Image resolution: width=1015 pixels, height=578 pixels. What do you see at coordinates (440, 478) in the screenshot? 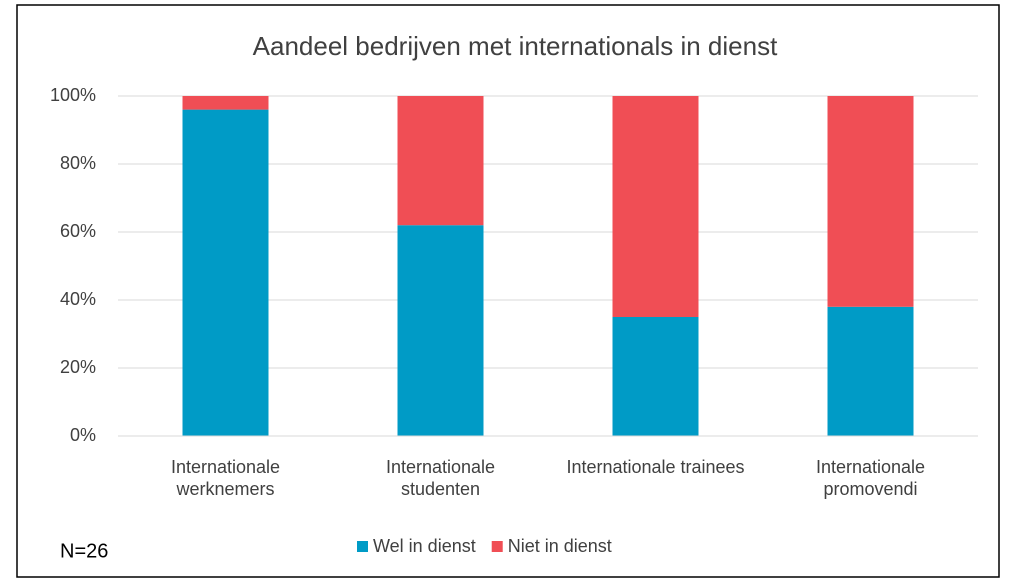
I see `x-tick-label: Internationale studenten` at bounding box center [440, 478].